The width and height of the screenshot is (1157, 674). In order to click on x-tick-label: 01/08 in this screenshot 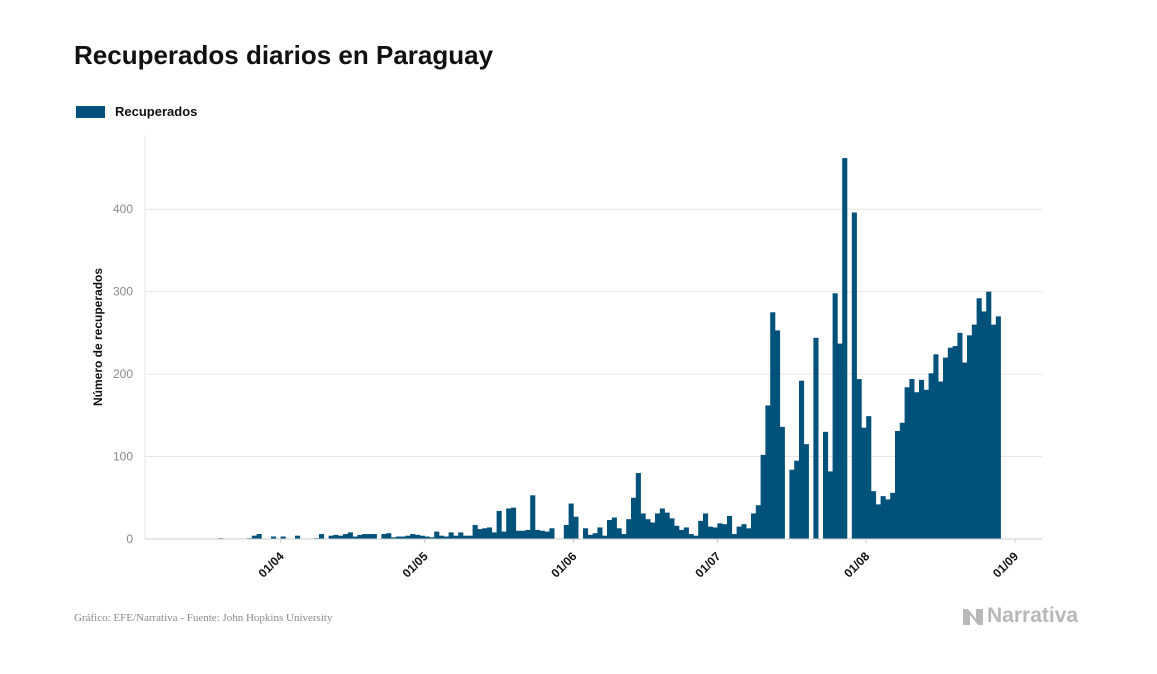, I will do `click(856, 564)`.